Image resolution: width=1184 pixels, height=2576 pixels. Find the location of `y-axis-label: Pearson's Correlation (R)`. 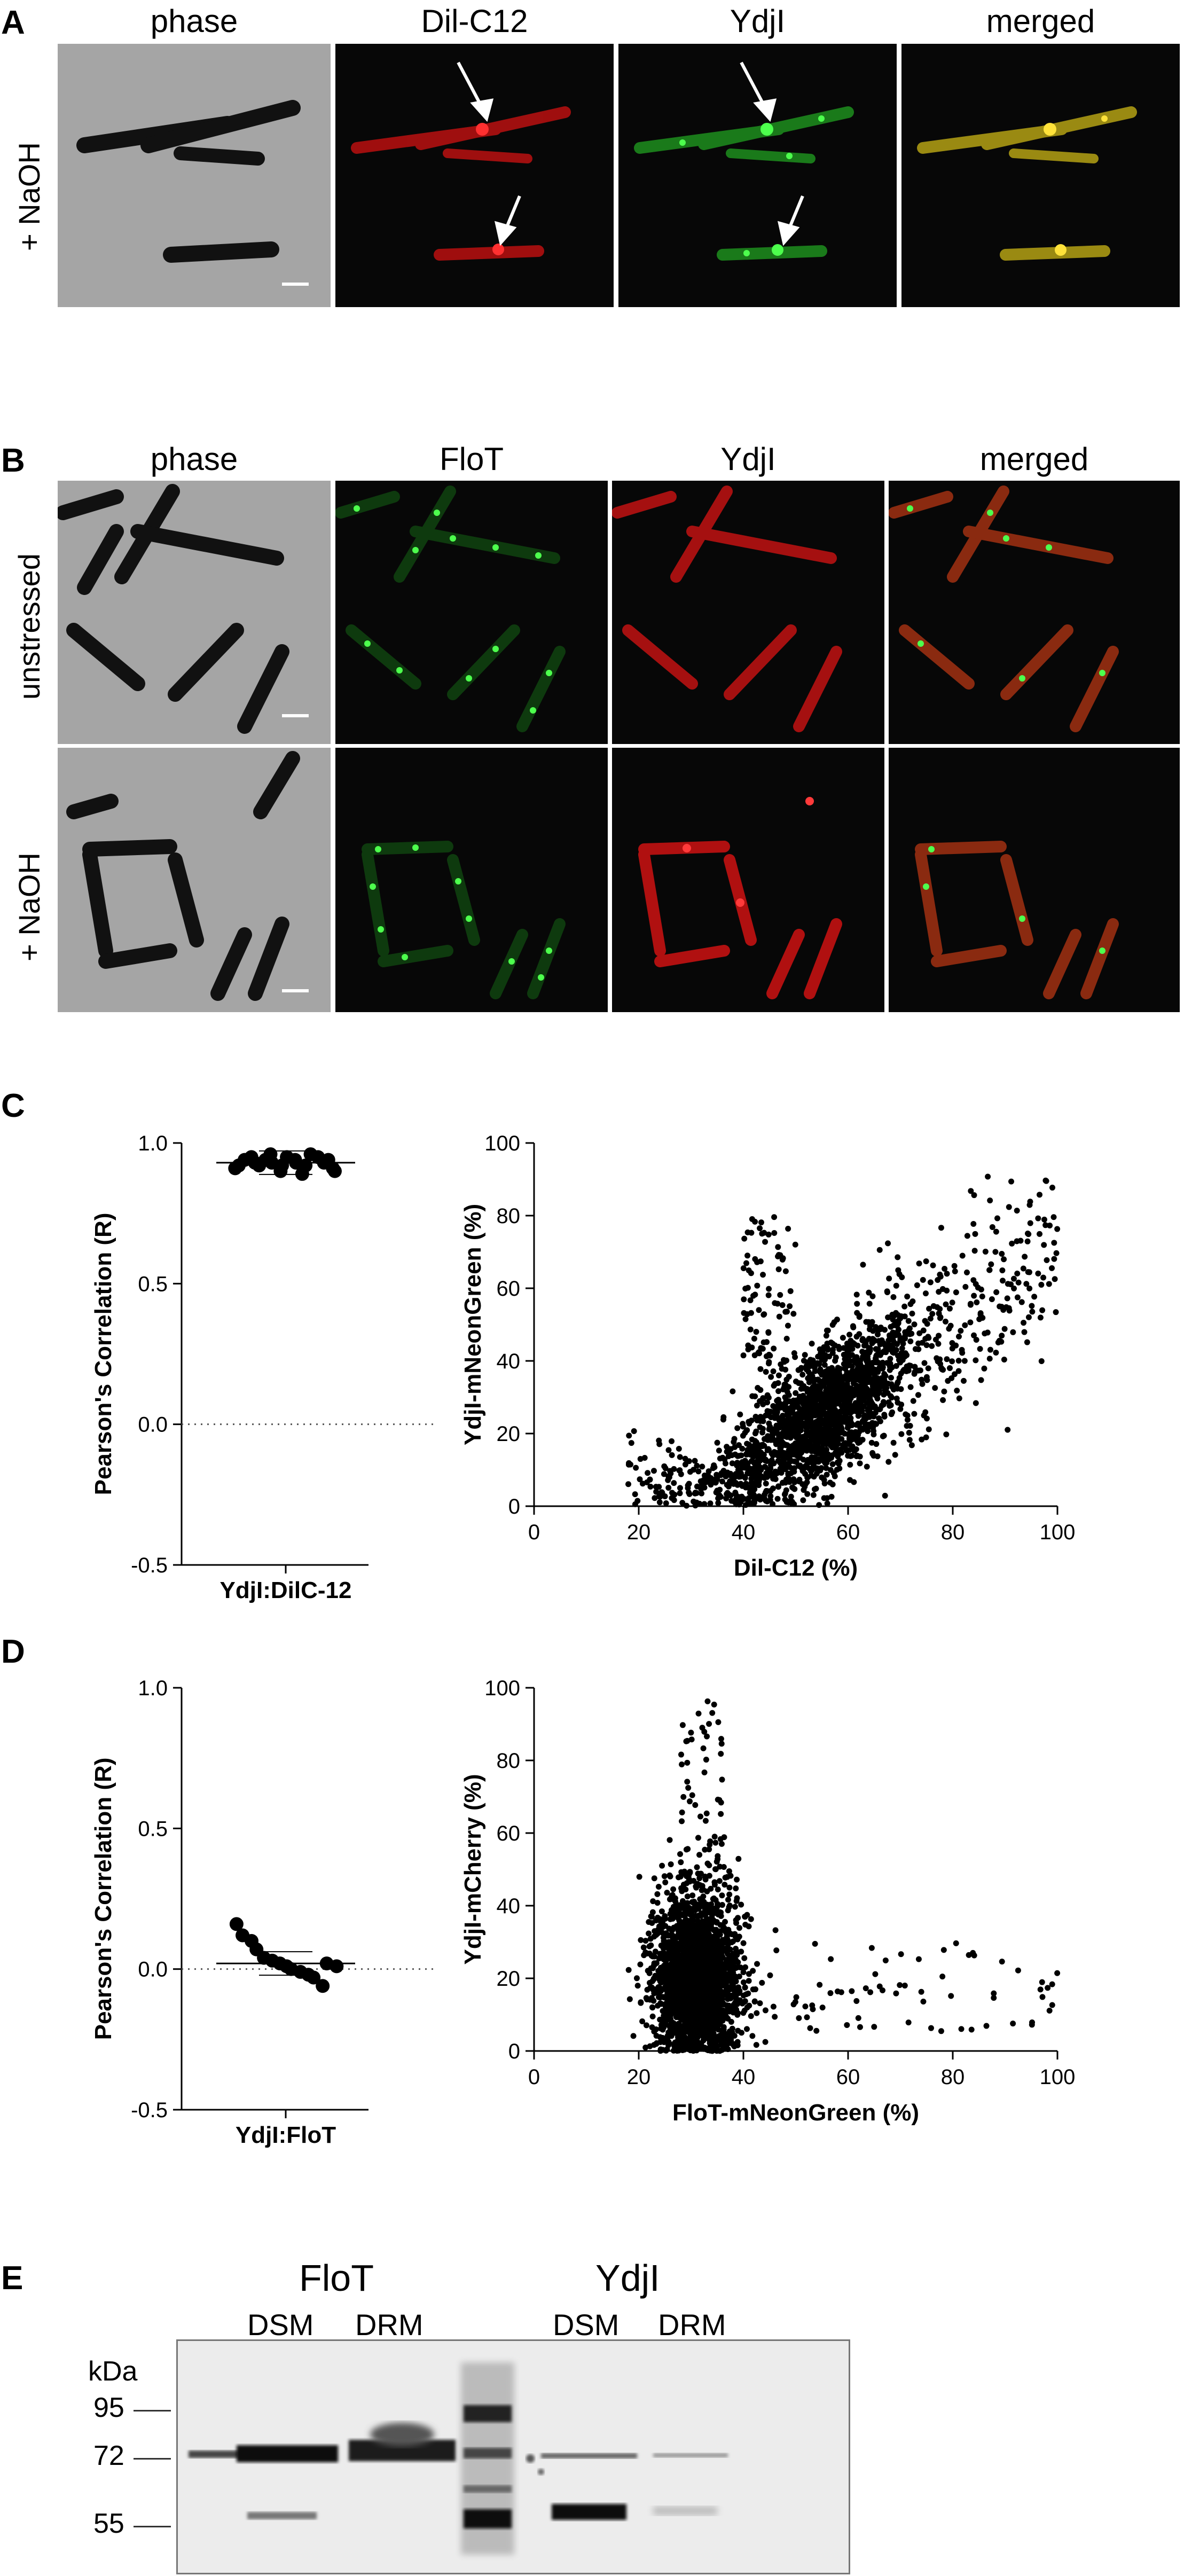

y-axis-label: Pearson's Correlation (R) is located at coordinates (103, 1354).